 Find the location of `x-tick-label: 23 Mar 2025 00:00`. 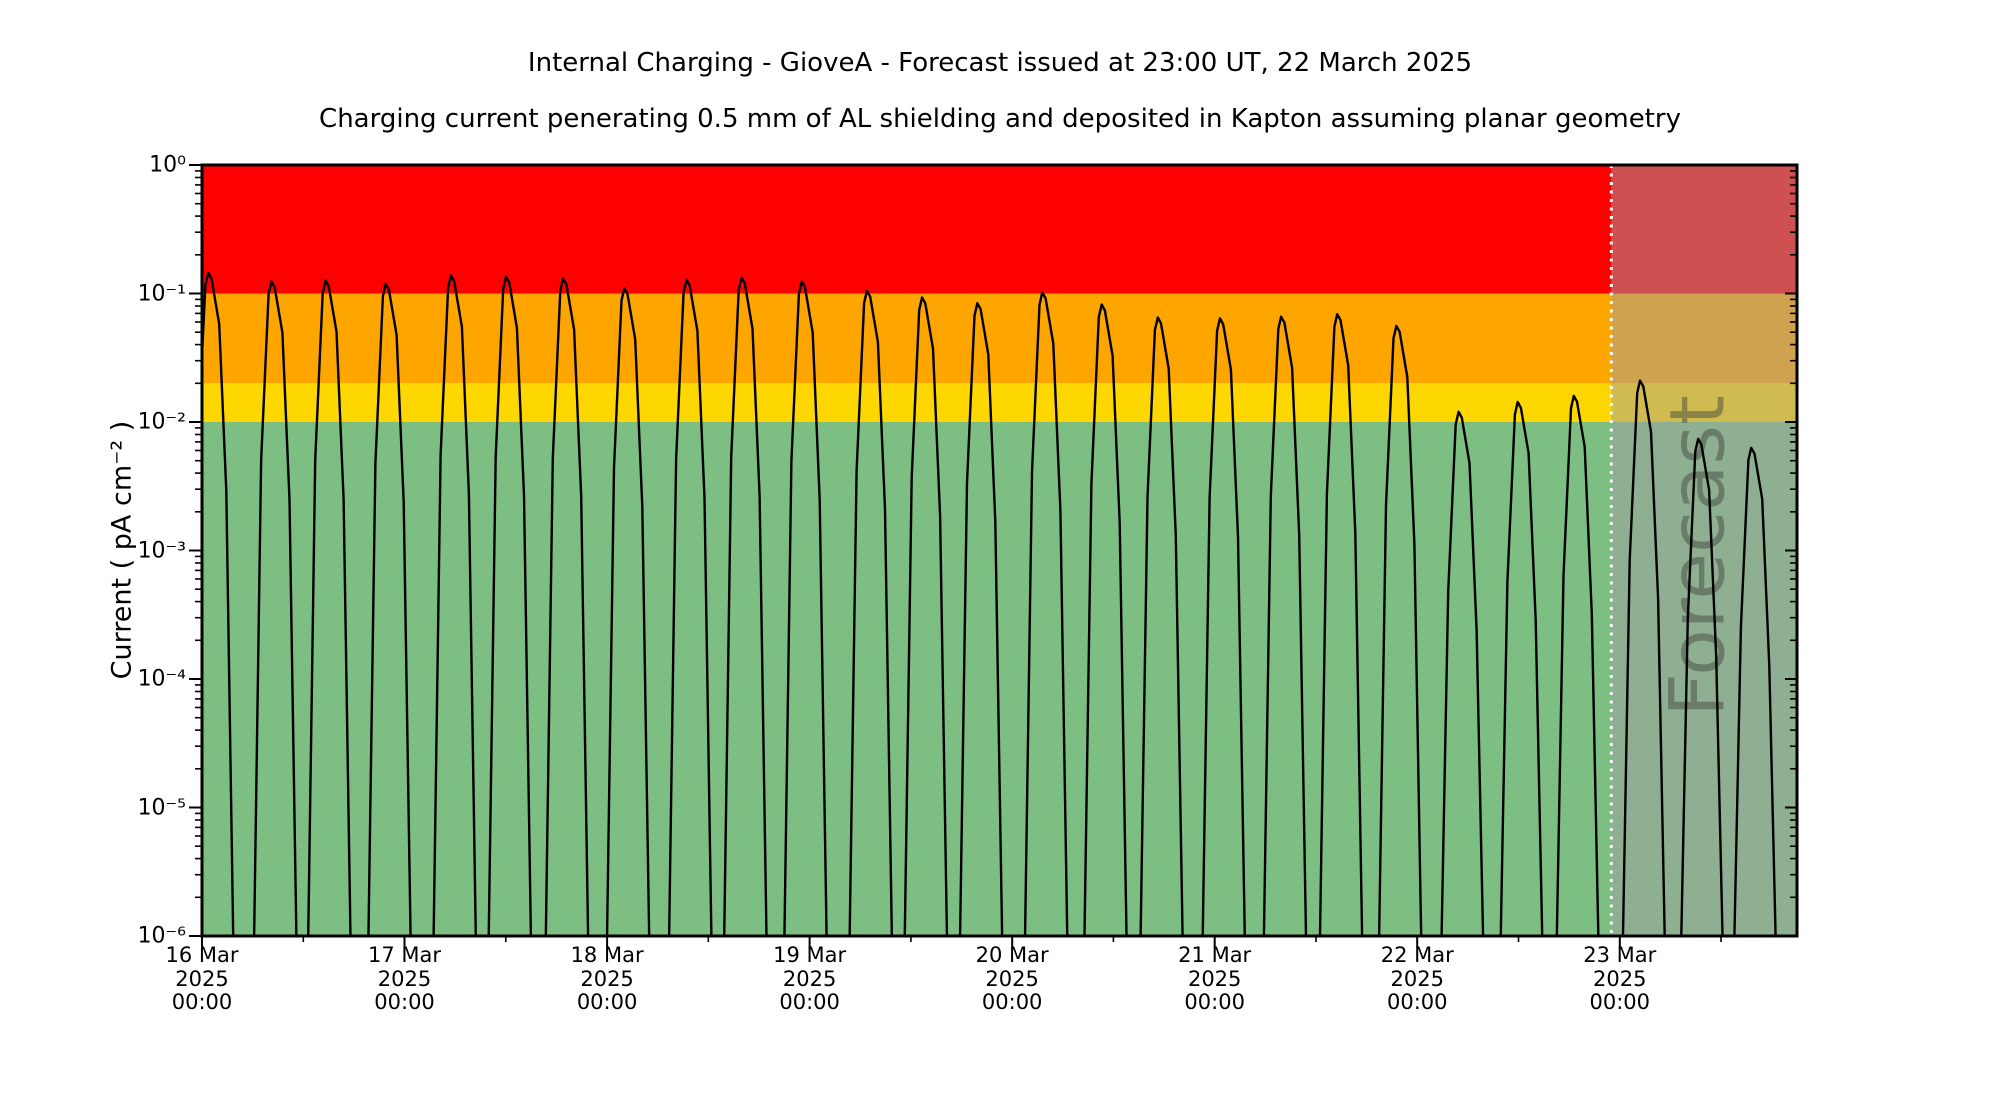

x-tick-label: 23 Mar 2025 00:00 is located at coordinates (1620, 978).